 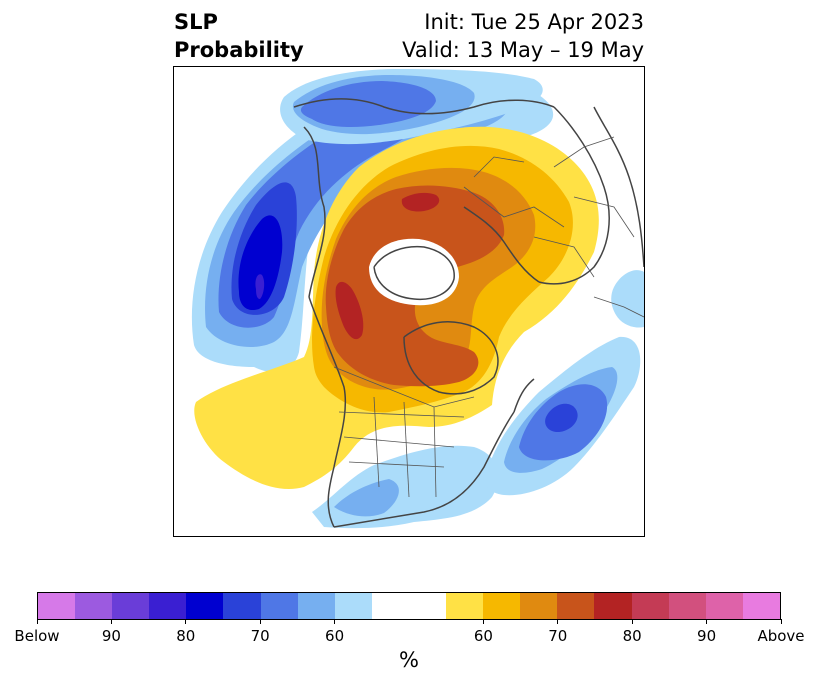 I want to click on map-title: SLP Probability, so click(x=239, y=36).